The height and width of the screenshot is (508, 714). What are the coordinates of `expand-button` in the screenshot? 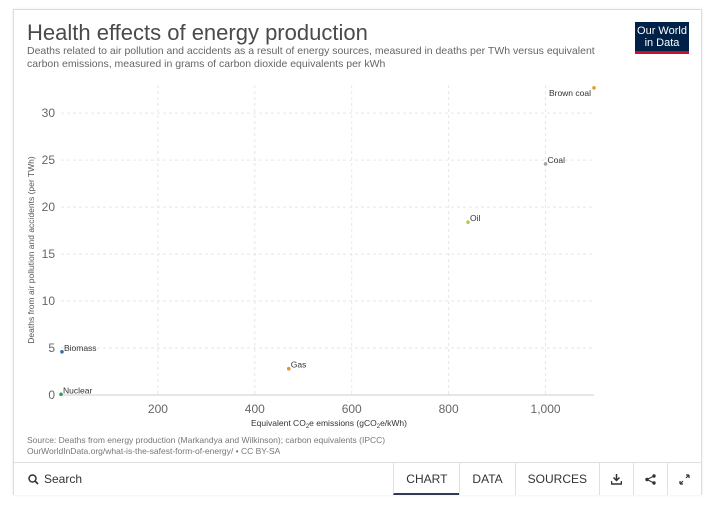 It's located at (684, 479).